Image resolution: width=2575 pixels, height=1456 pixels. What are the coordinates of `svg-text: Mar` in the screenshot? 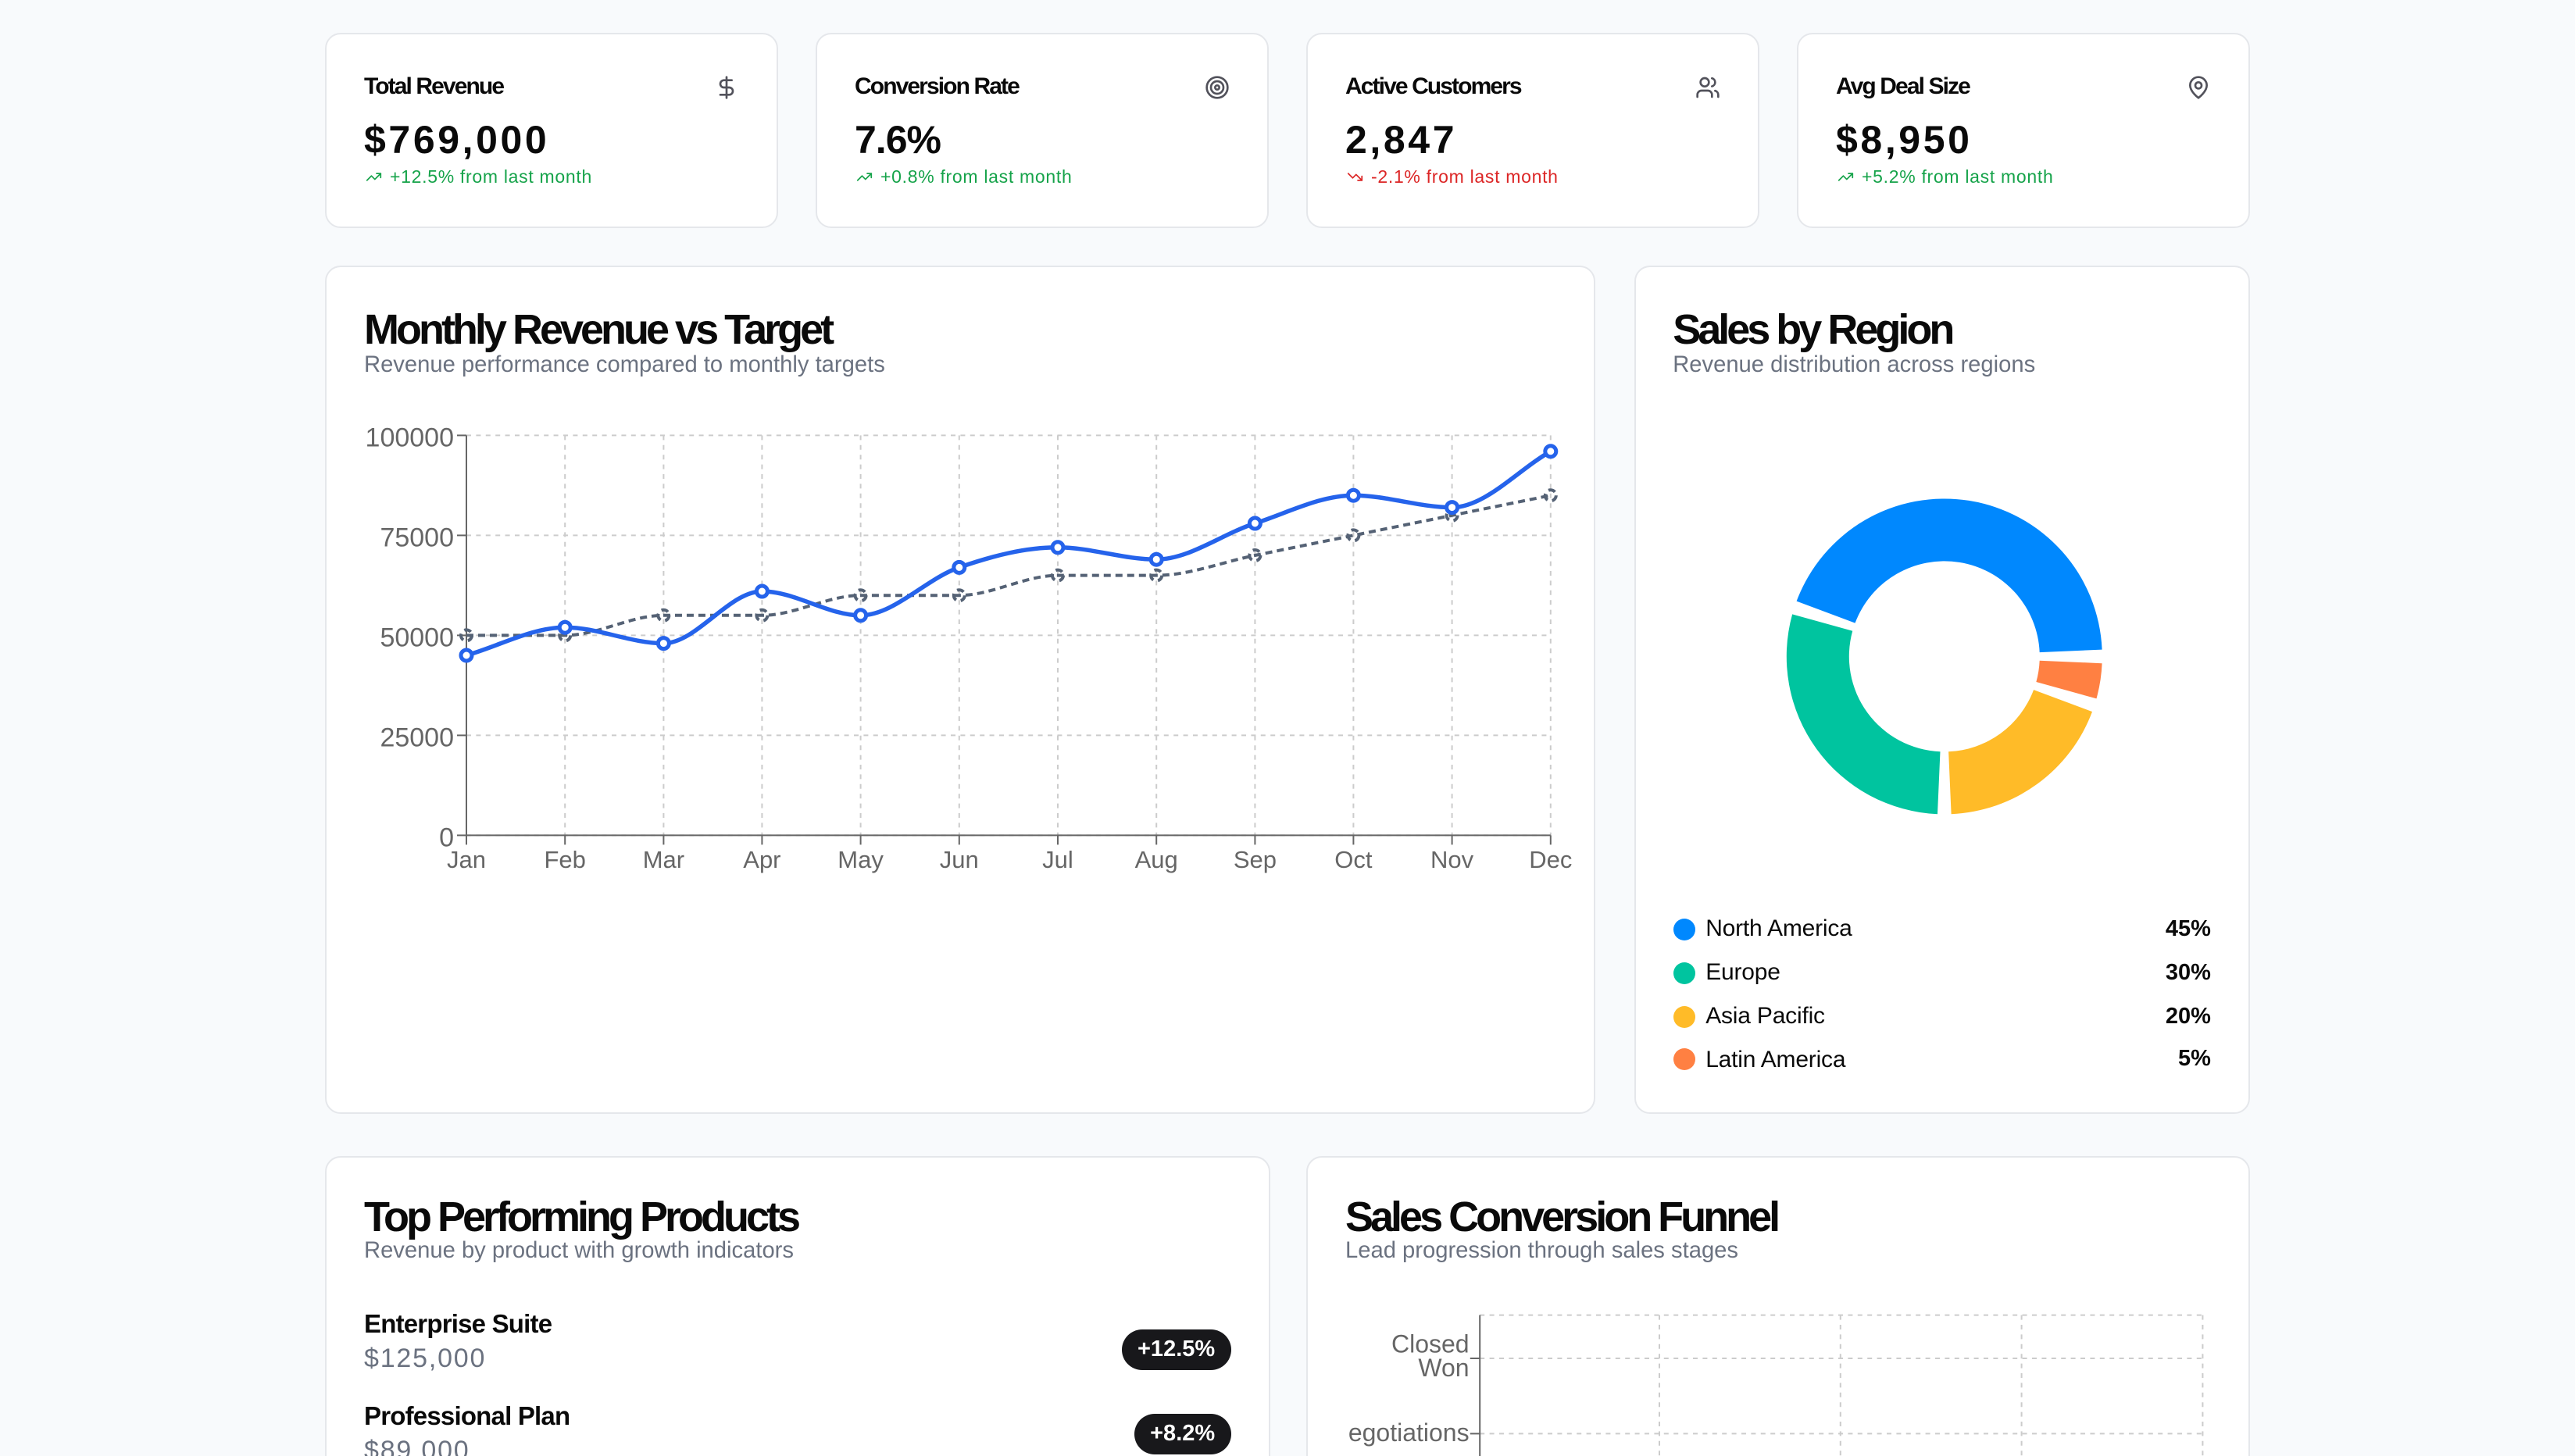 It's located at (663, 859).